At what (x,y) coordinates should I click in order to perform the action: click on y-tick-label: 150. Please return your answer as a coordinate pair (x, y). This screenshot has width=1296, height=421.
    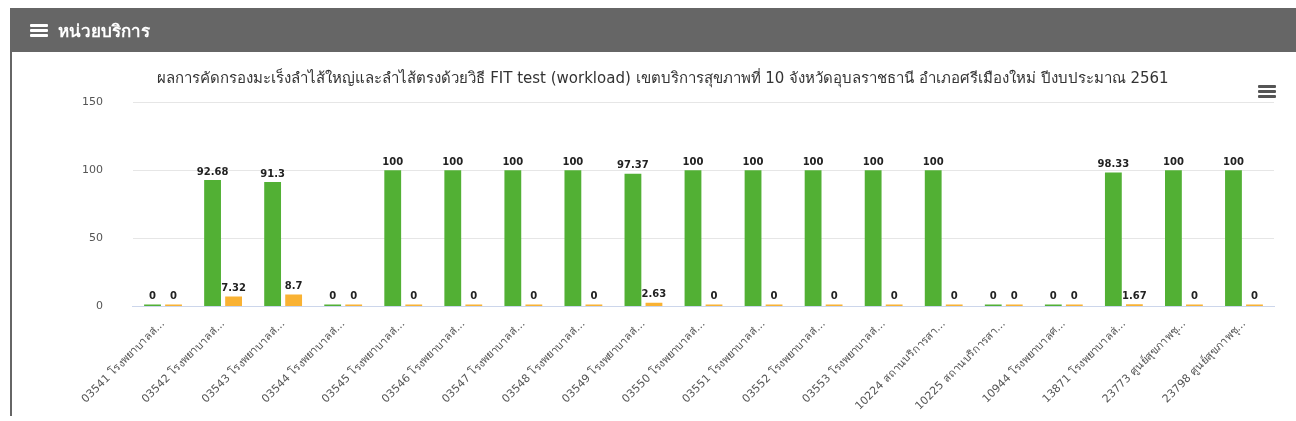
    Looking at the image, I should click on (92, 101).